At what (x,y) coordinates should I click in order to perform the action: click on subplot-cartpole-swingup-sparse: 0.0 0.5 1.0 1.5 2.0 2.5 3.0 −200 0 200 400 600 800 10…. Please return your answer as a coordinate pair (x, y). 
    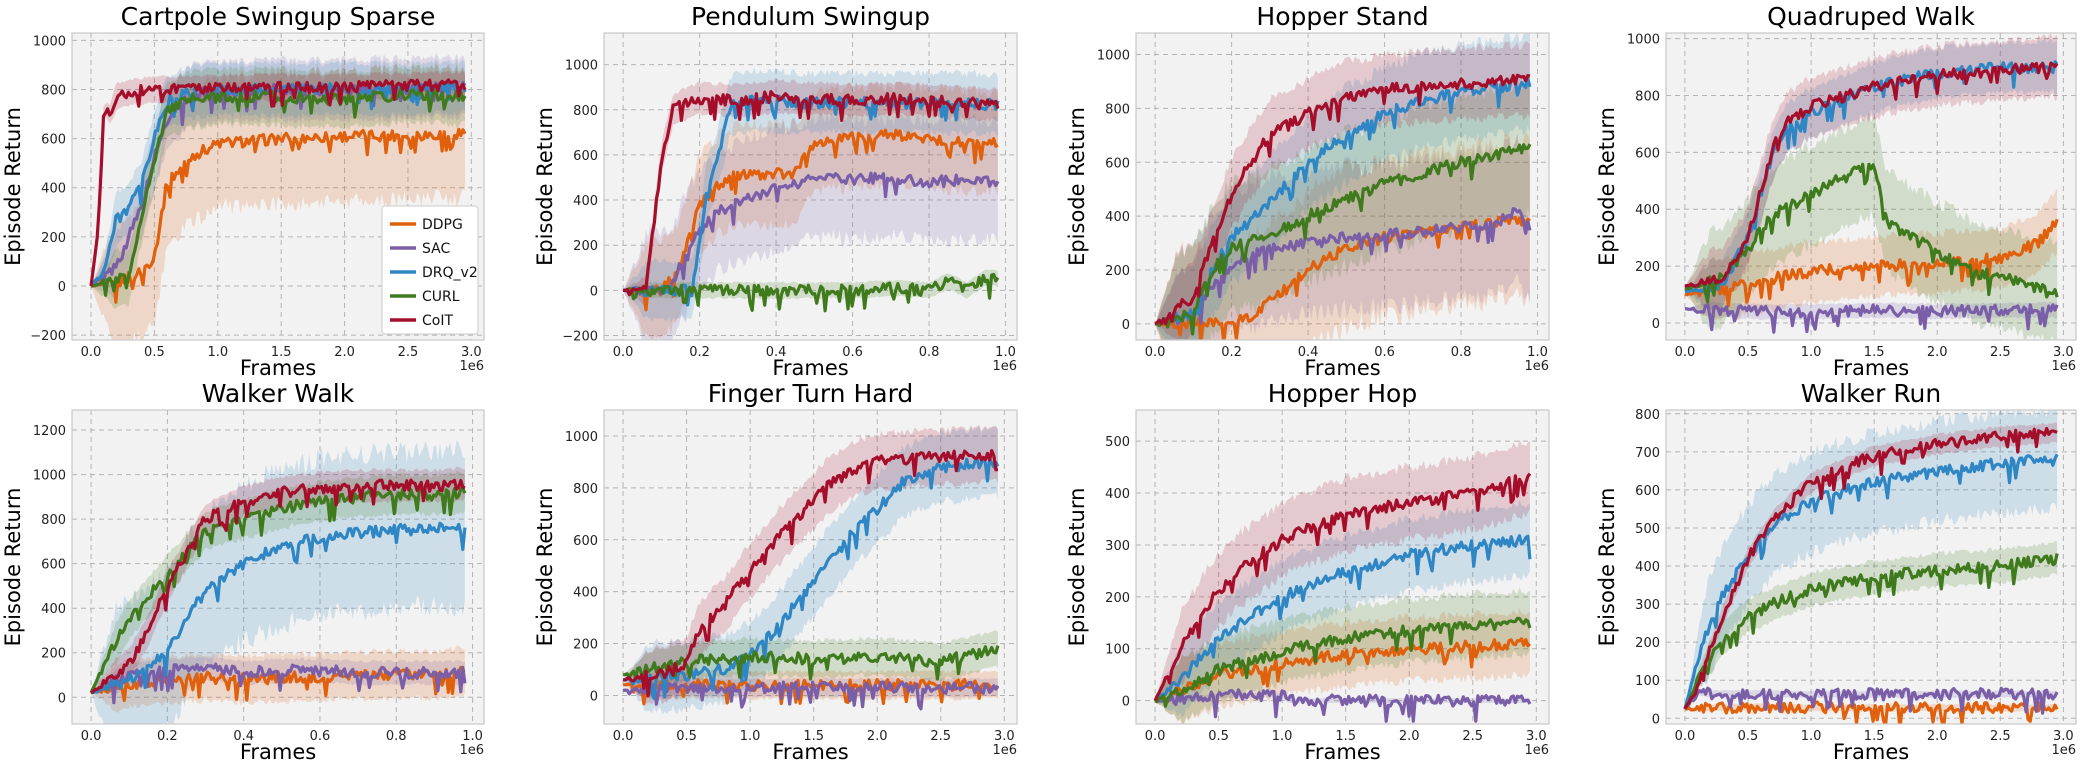
    Looking at the image, I should click on (243, 191).